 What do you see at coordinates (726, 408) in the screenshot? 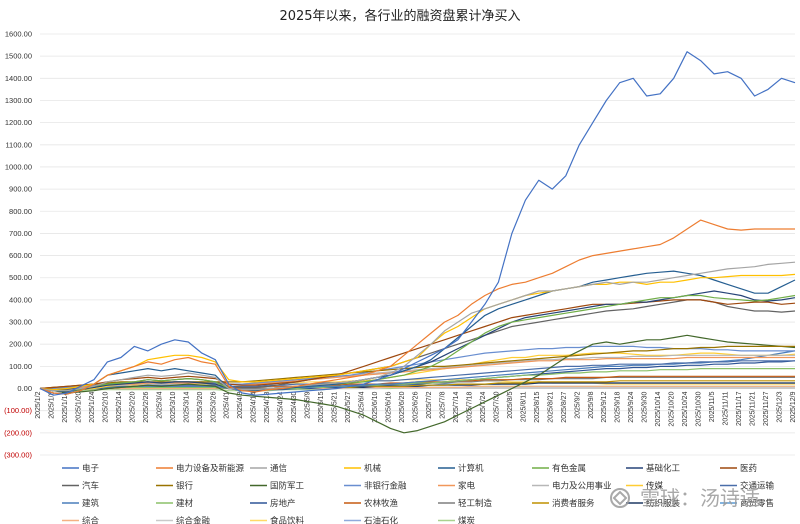
I see `x-tick-label: 2025/11/11` at bounding box center [726, 408].